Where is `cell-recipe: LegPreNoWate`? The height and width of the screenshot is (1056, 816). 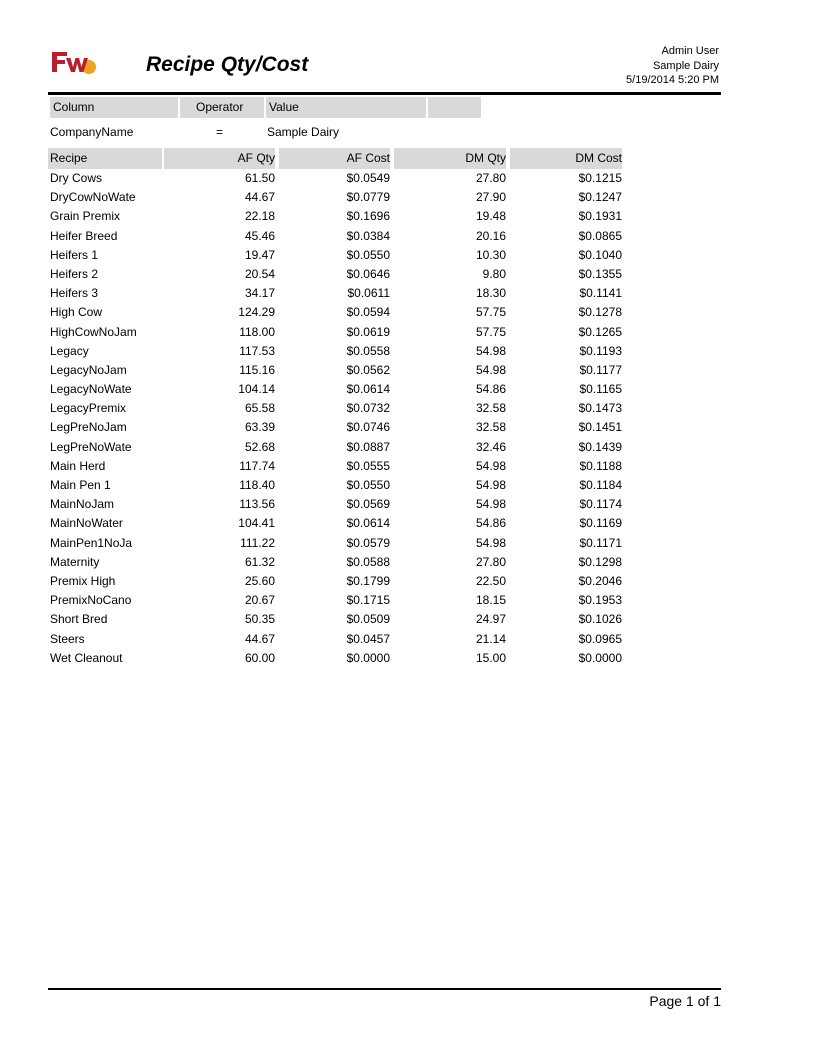 cell-recipe: LegPreNoWate is located at coordinates (91, 446).